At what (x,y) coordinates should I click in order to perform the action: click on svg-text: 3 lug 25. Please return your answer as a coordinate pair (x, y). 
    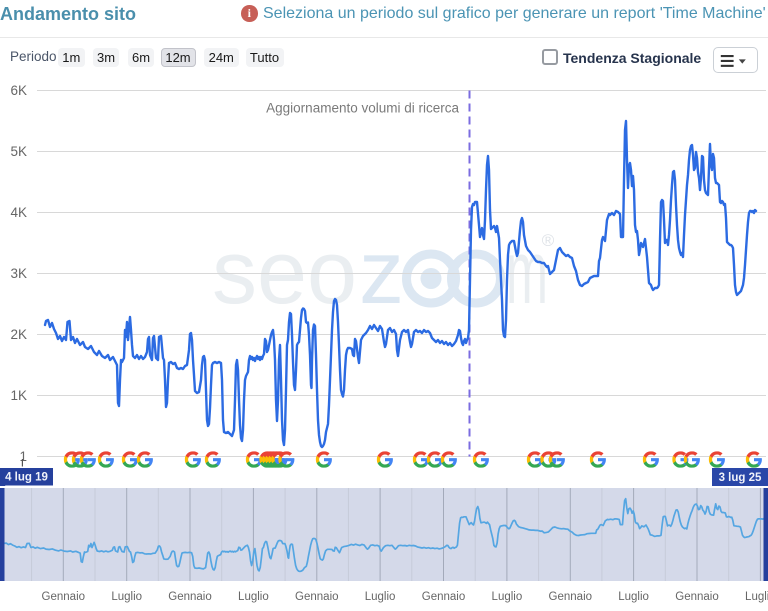
    Looking at the image, I should click on (740, 478).